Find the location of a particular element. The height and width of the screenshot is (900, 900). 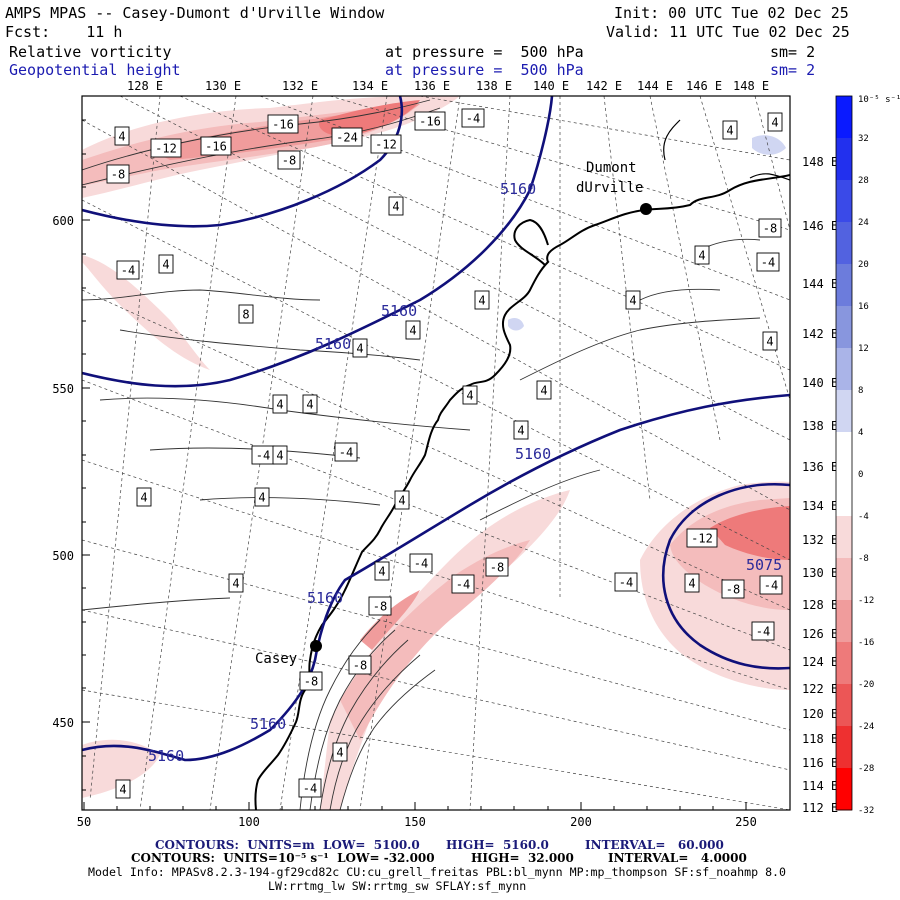

height-label: 5160 is located at coordinates (399, 311).